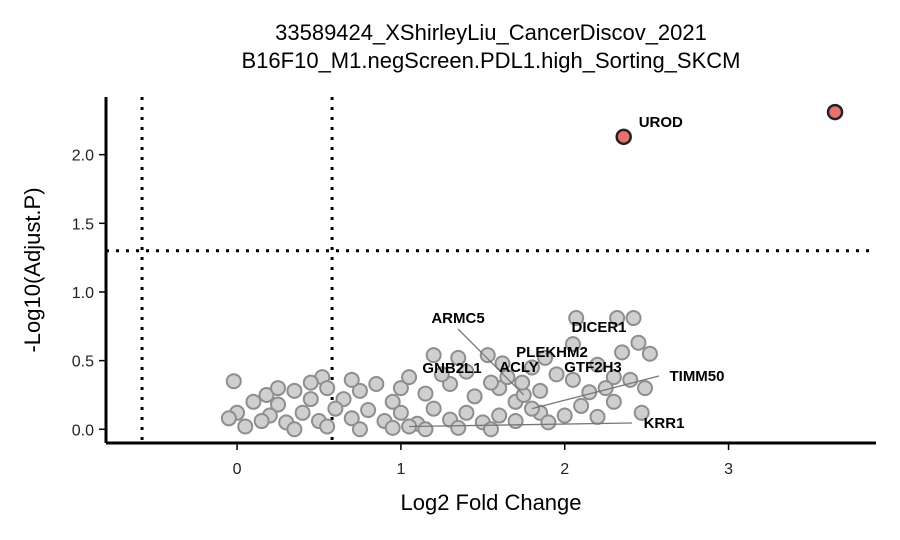  Describe the element at coordinates (451, 368) in the screenshot. I see `gene-label-gnb2l1: GNB2L1` at that location.